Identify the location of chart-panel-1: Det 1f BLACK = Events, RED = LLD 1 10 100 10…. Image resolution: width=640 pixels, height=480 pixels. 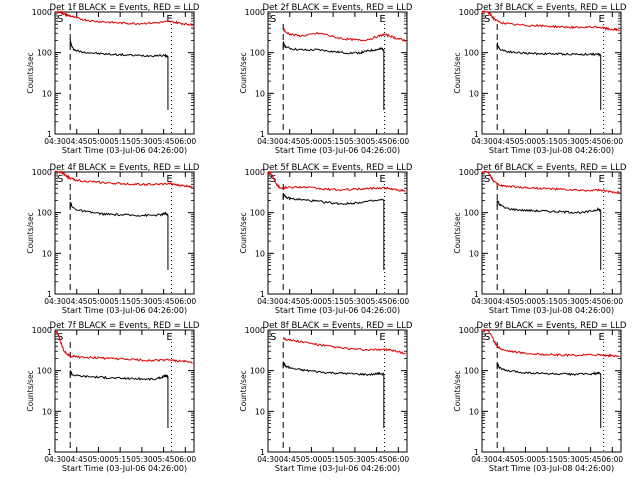
(113, 79).